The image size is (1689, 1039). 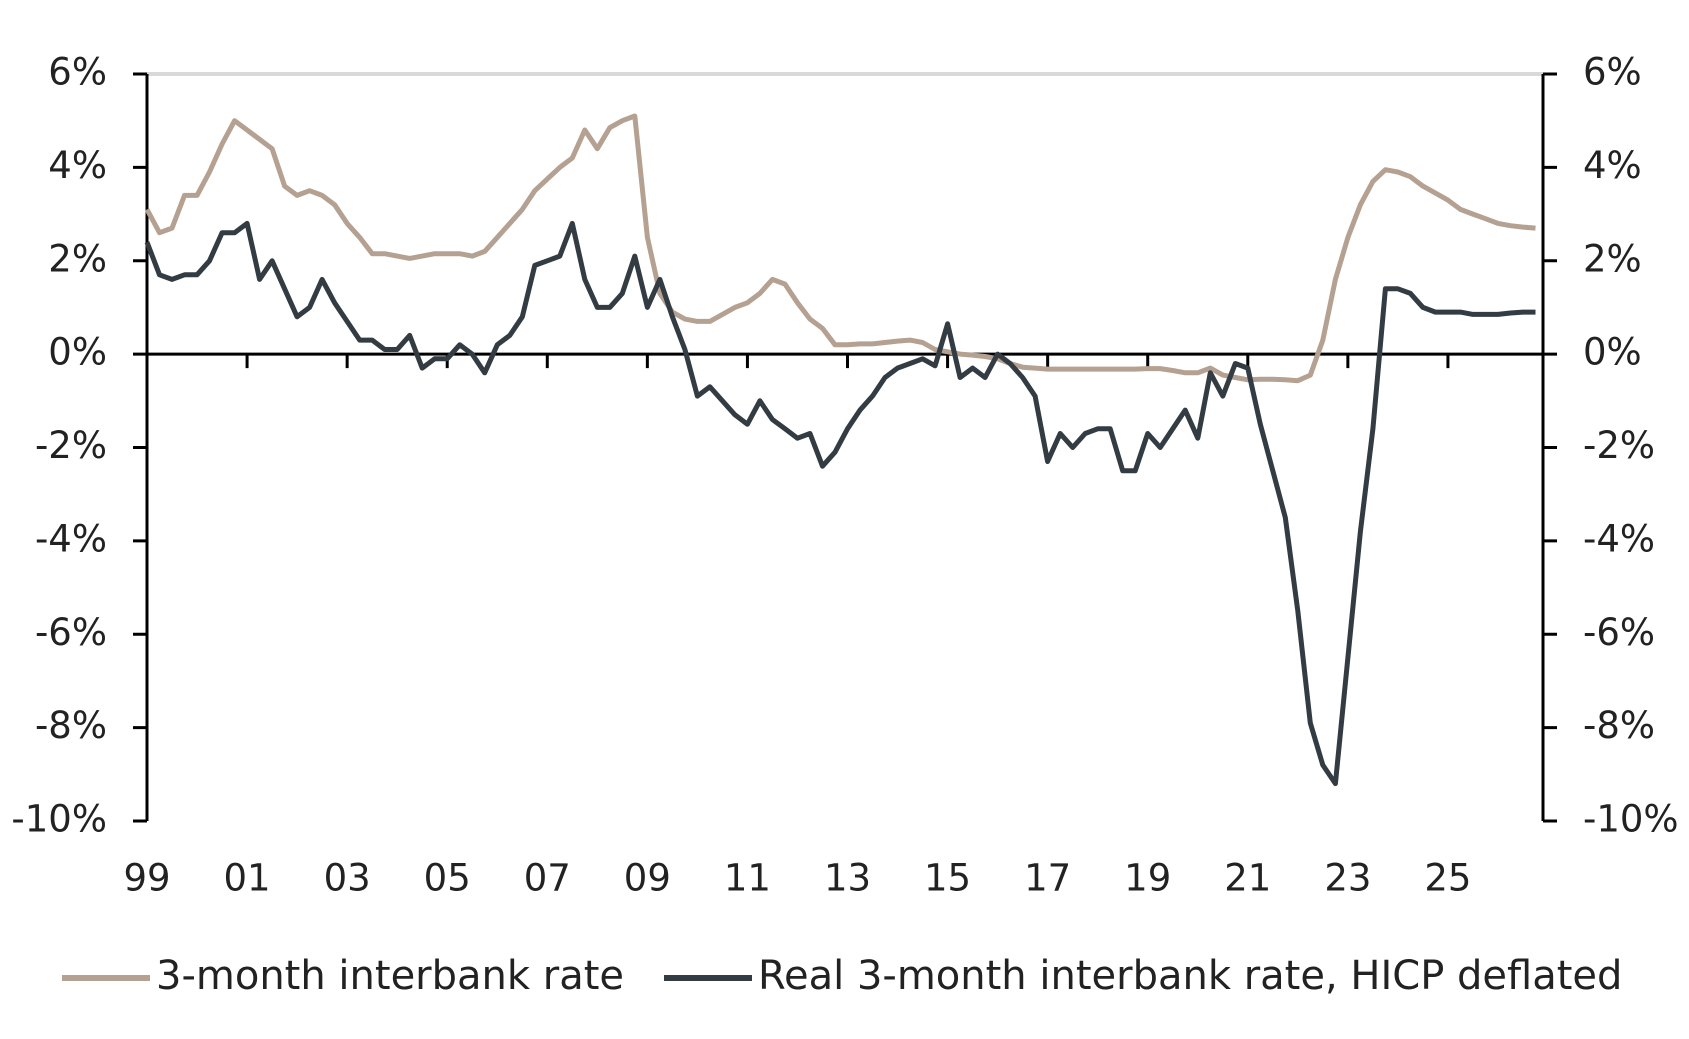 I want to click on y2-tick-label: -2%, so click(x=1619, y=445).